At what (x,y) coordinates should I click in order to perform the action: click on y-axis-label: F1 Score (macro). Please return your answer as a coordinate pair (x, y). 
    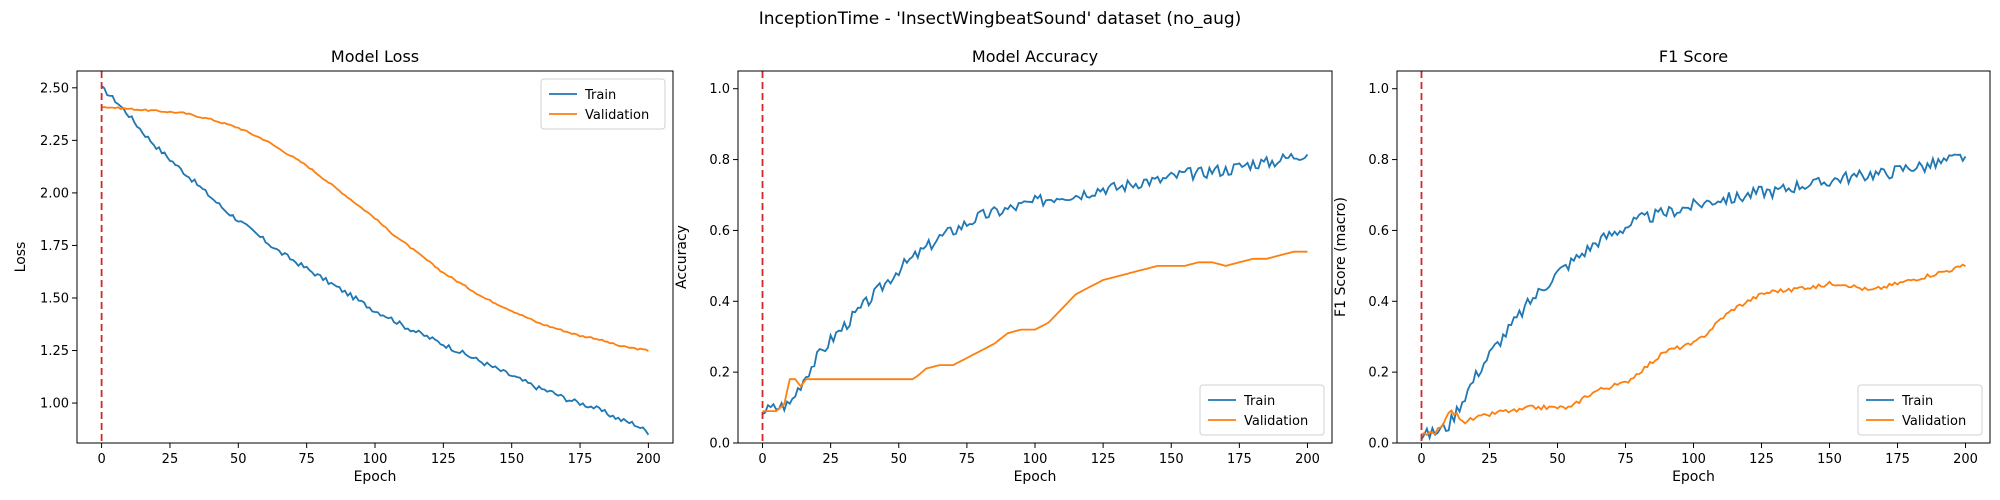
    Looking at the image, I should click on (1341, 257).